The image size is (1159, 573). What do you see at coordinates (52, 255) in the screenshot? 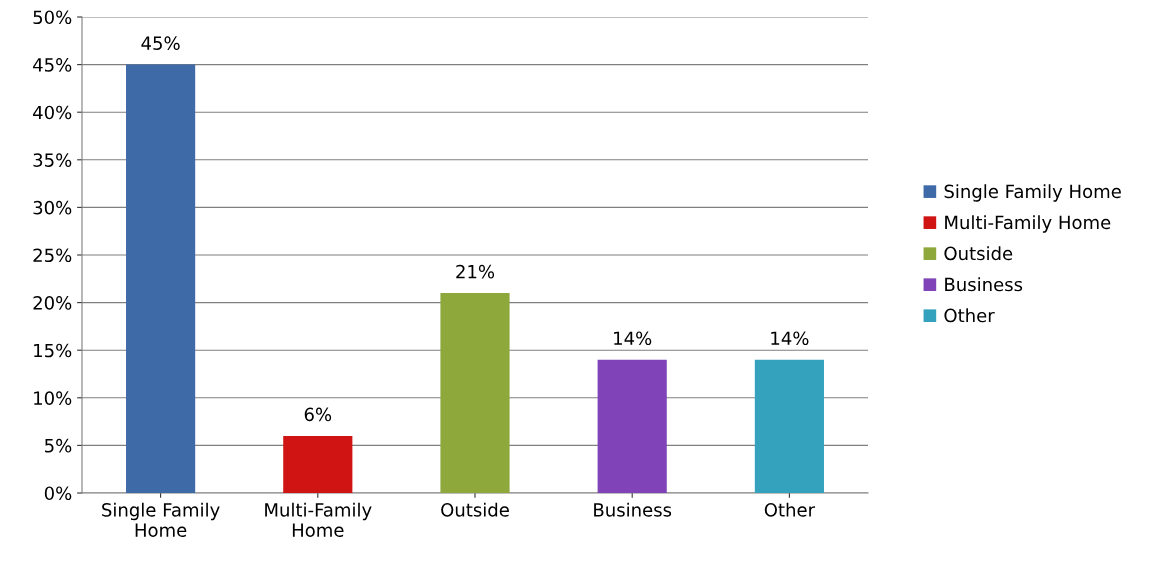
I see `y-tick-label: 25%` at bounding box center [52, 255].